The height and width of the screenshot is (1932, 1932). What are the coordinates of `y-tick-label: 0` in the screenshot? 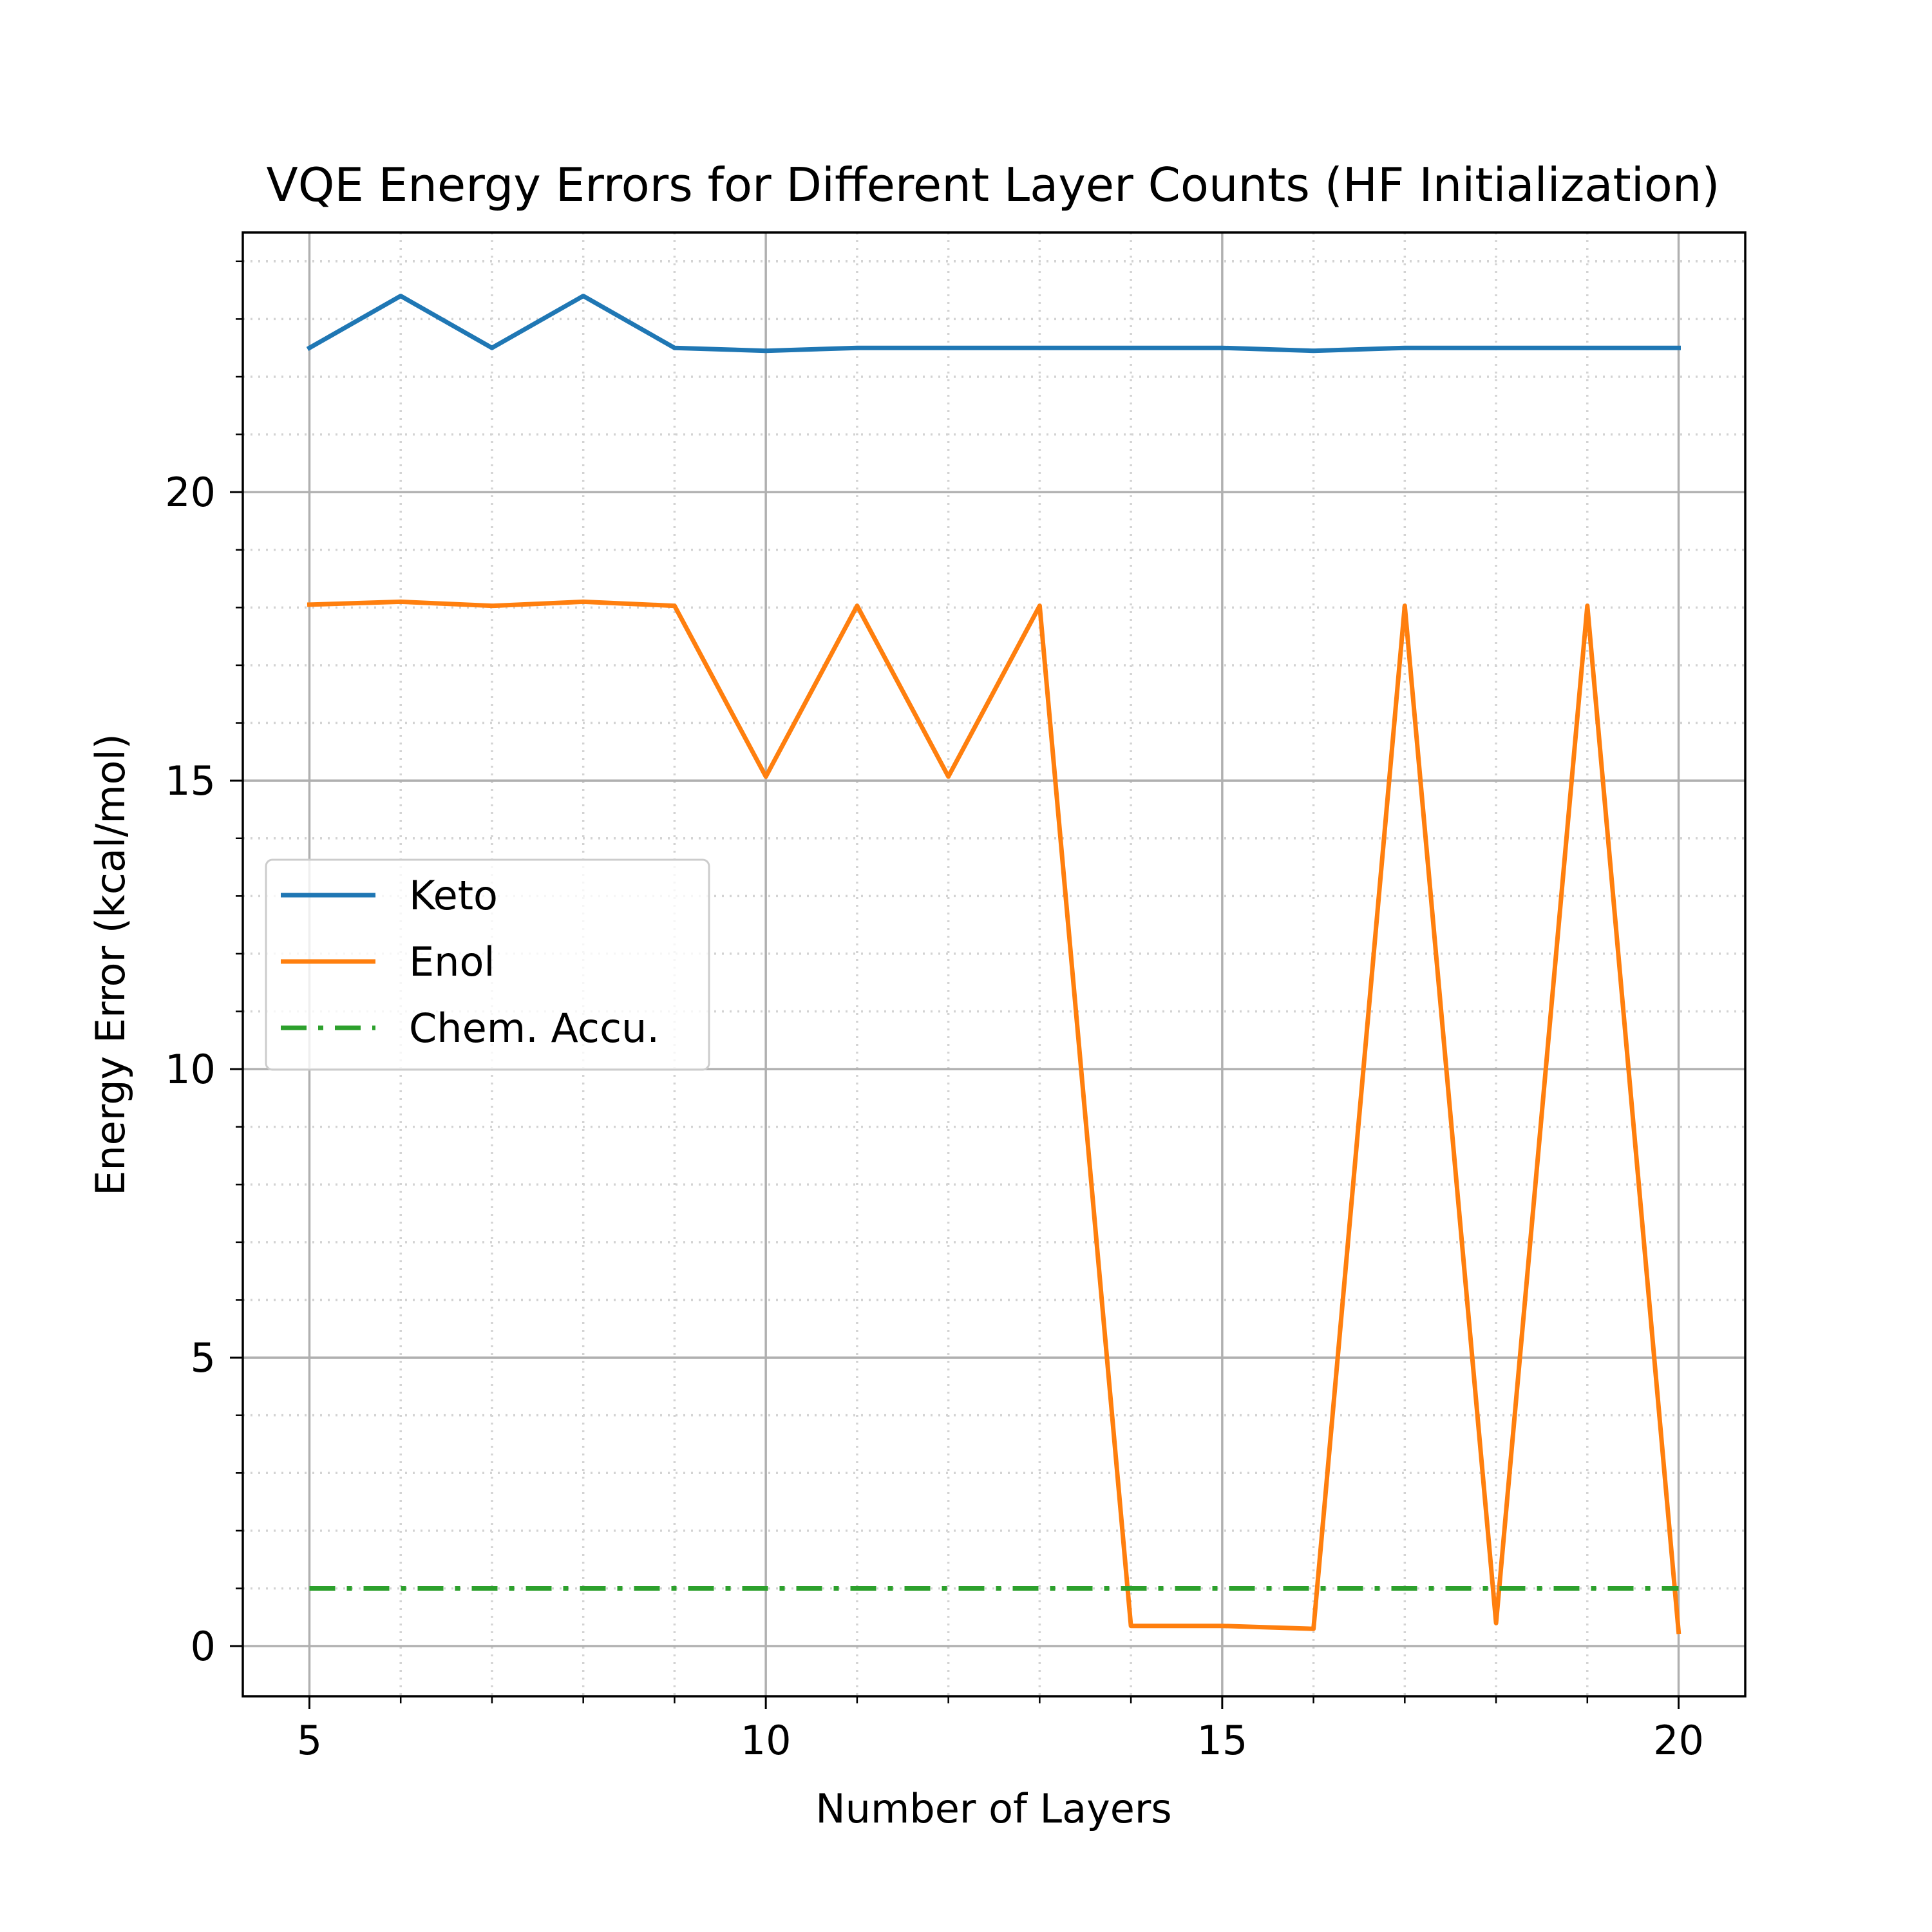 It's located at (203, 1646).